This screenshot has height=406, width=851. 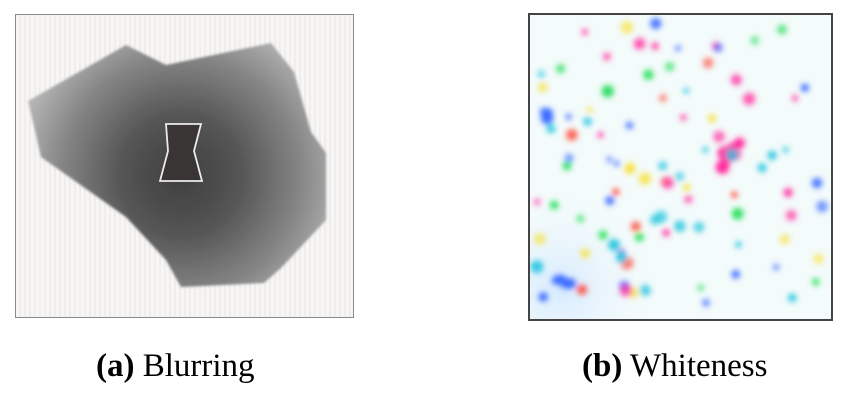 What do you see at coordinates (199, 366) in the screenshot?
I see `caption-a-label: Blurring` at bounding box center [199, 366].